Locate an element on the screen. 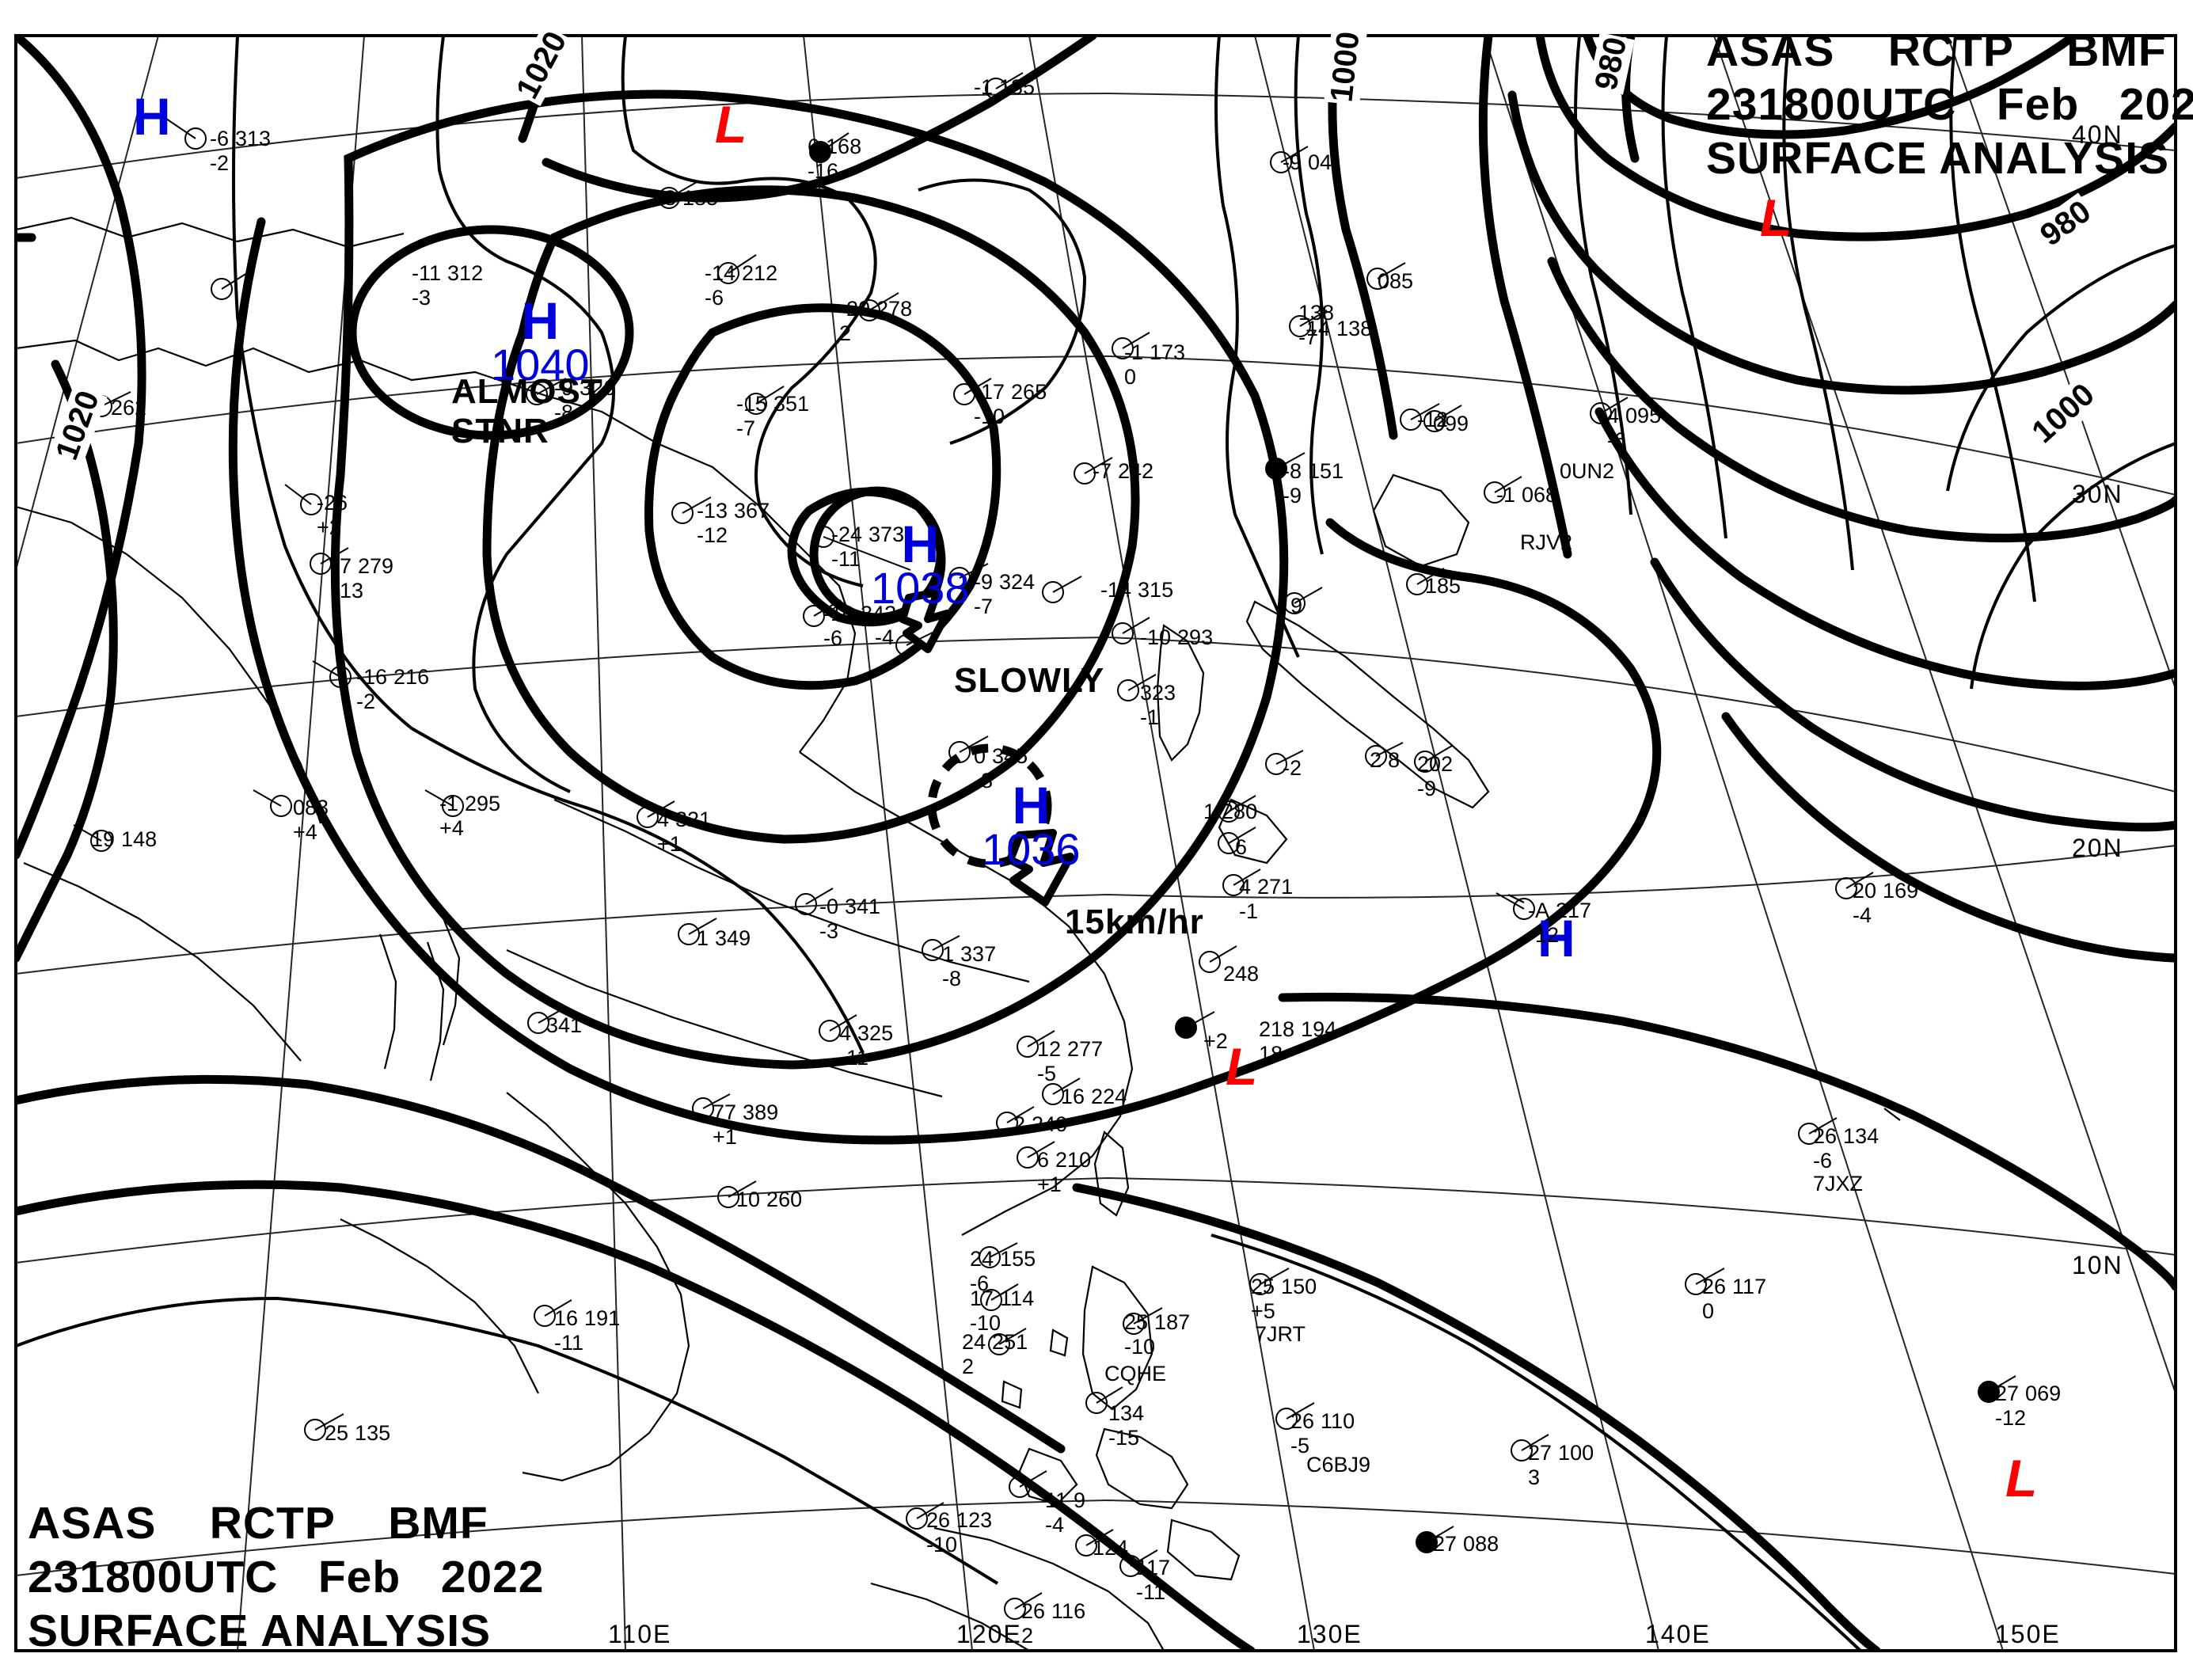  station-plot: 185 is located at coordinates (1446, 586).